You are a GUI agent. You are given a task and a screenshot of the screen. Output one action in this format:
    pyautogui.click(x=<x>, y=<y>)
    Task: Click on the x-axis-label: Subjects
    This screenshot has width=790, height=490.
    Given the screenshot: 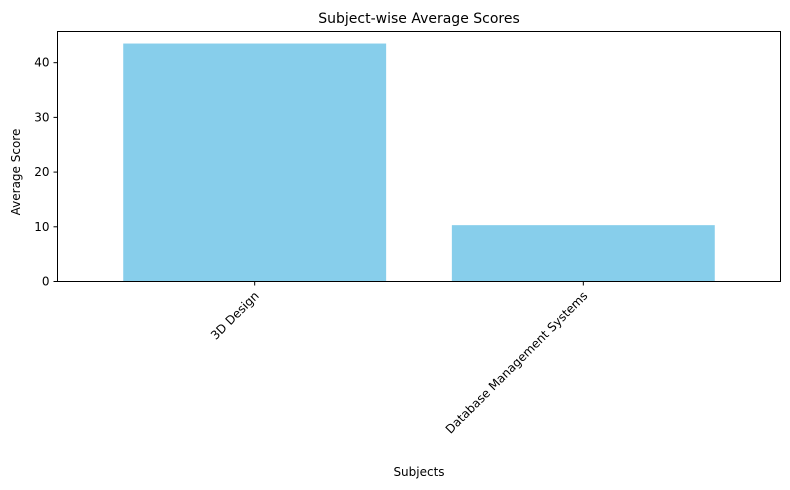 What is the action you would take?
    pyautogui.click(x=418, y=472)
    